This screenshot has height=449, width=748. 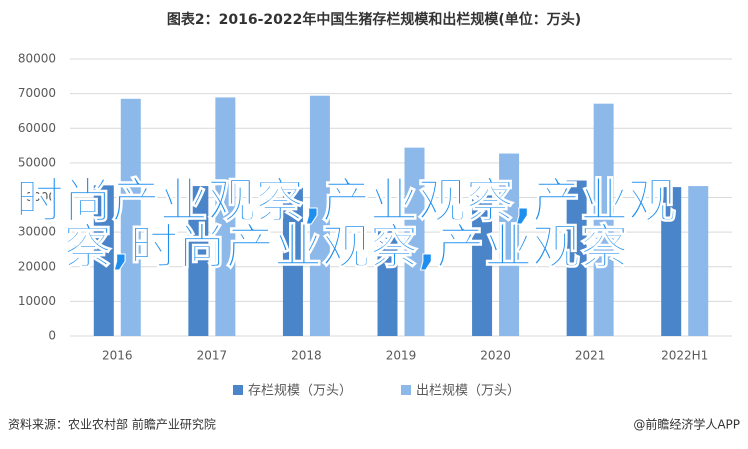 I want to click on legend-label: 出栏规模（万头）, so click(x=468, y=391).